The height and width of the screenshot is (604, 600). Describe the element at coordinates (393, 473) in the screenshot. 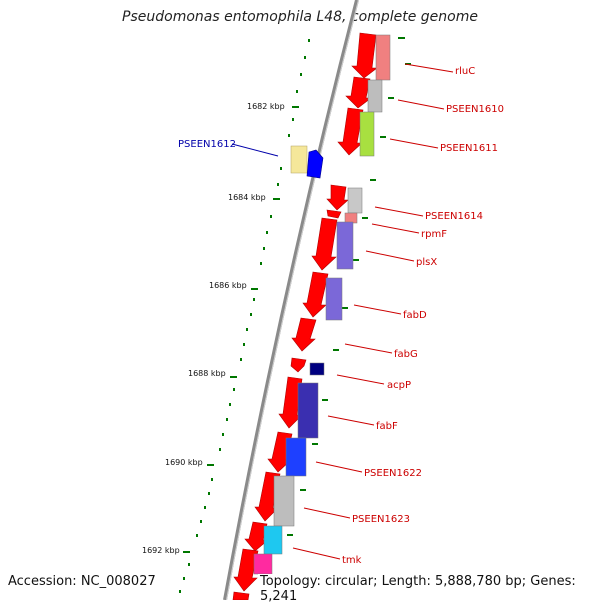

I see `gene-label: PSEEN1622` at that location.